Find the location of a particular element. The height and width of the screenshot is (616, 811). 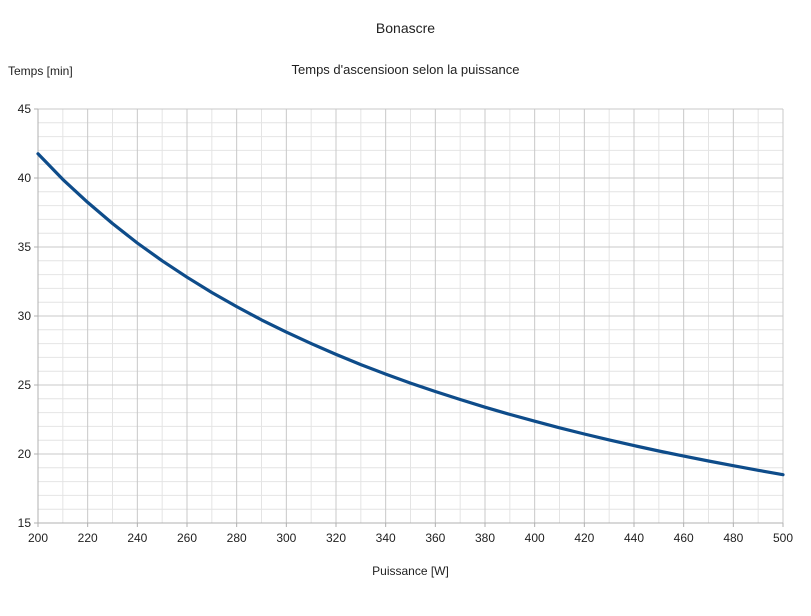

svg-text: 40 is located at coordinates (25, 178).